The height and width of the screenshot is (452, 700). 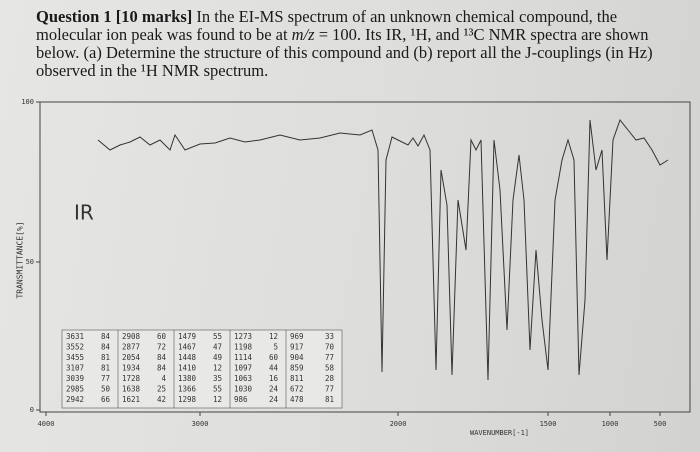 I want to click on transmittance: 35, so click(x=217, y=378).